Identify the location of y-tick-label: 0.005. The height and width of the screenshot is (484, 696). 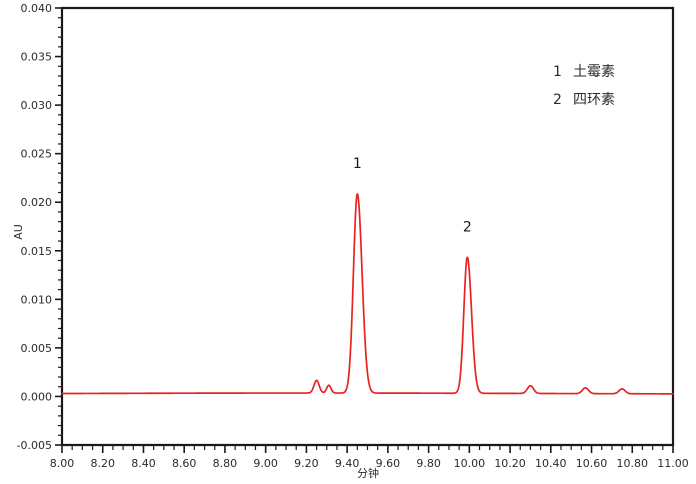
(37, 348).